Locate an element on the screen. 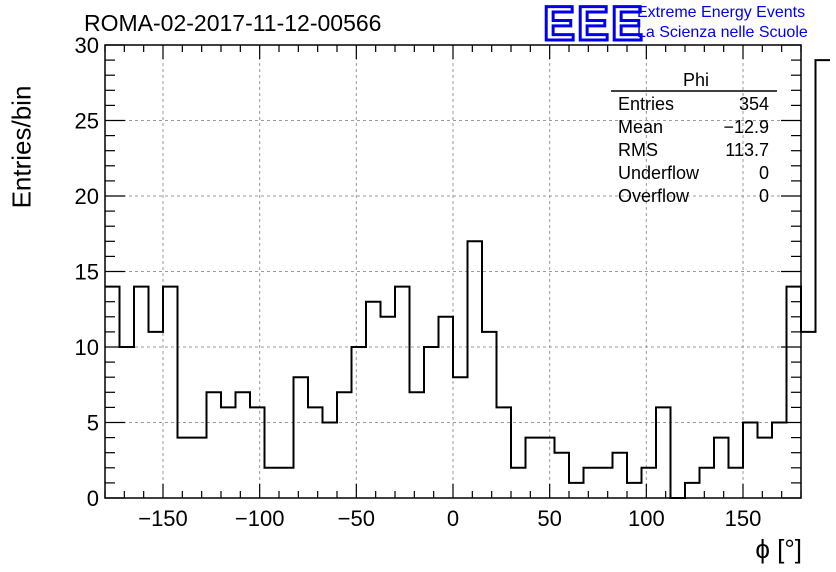 The height and width of the screenshot is (572, 836). eee-logo-icon: EEE is located at coordinates (593, 22).